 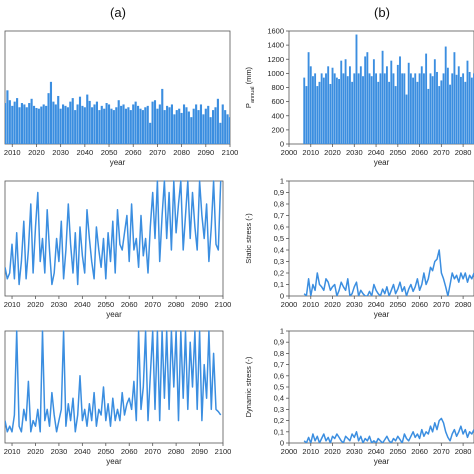 What do you see at coordinates (381, 387) in the screenshot?
I see `plot-frame` at bounding box center [381, 387].